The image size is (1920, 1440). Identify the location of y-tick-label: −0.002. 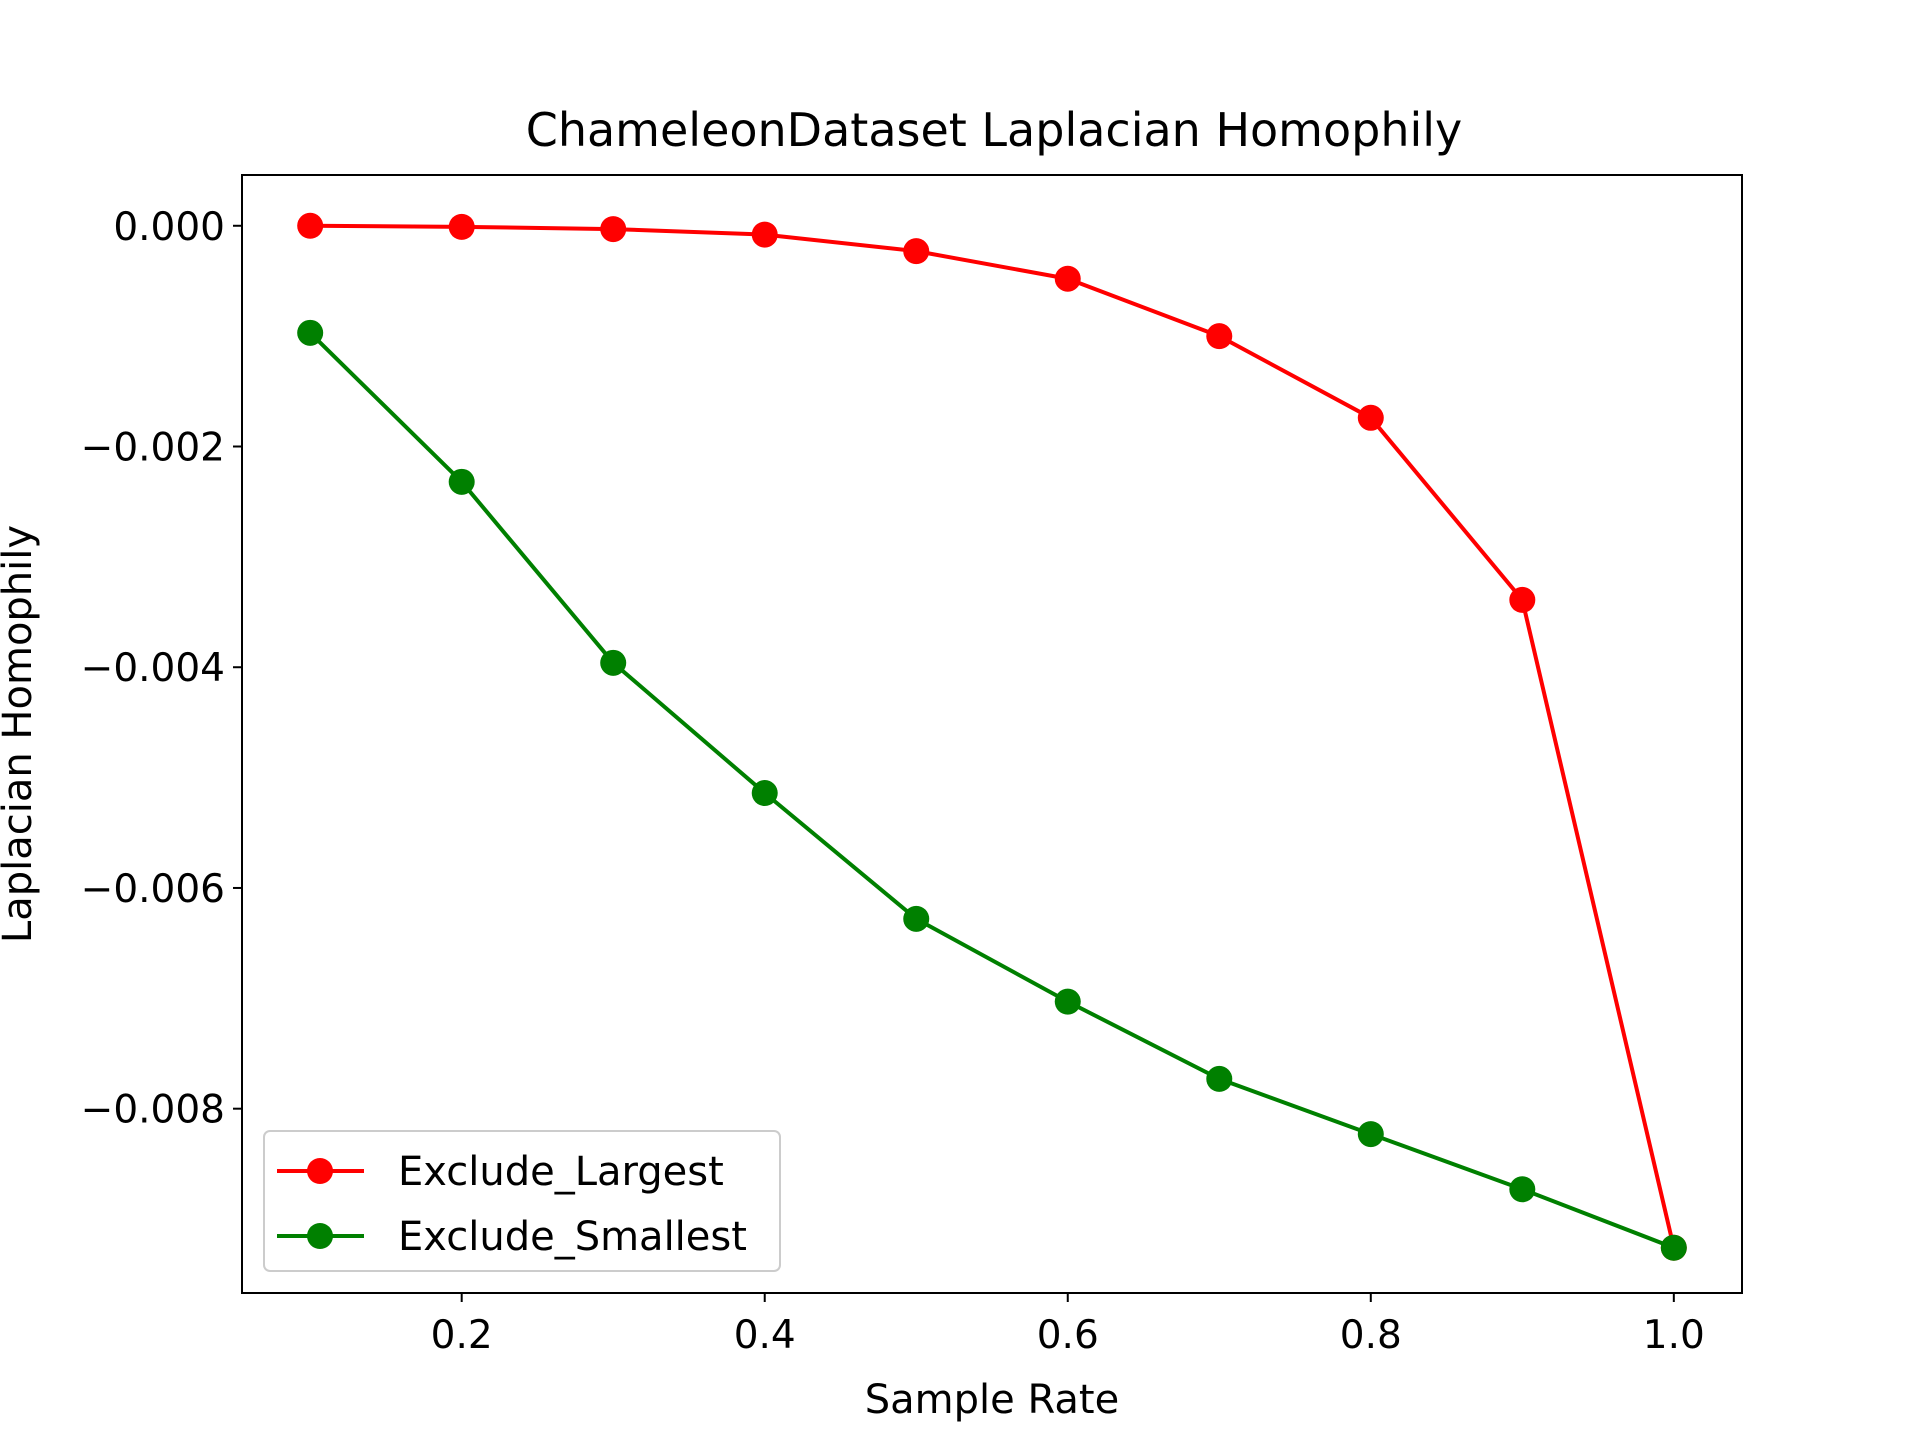
(153, 447).